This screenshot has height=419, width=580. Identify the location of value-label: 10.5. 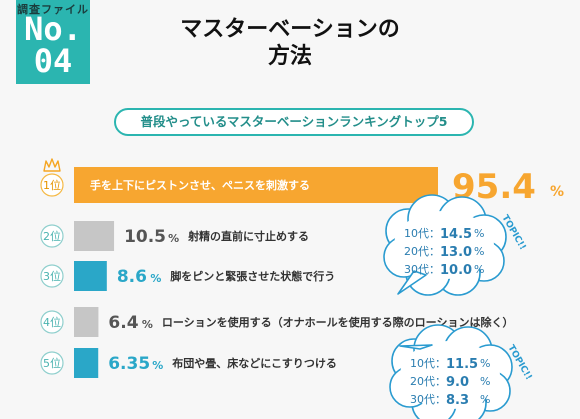
(145, 237).